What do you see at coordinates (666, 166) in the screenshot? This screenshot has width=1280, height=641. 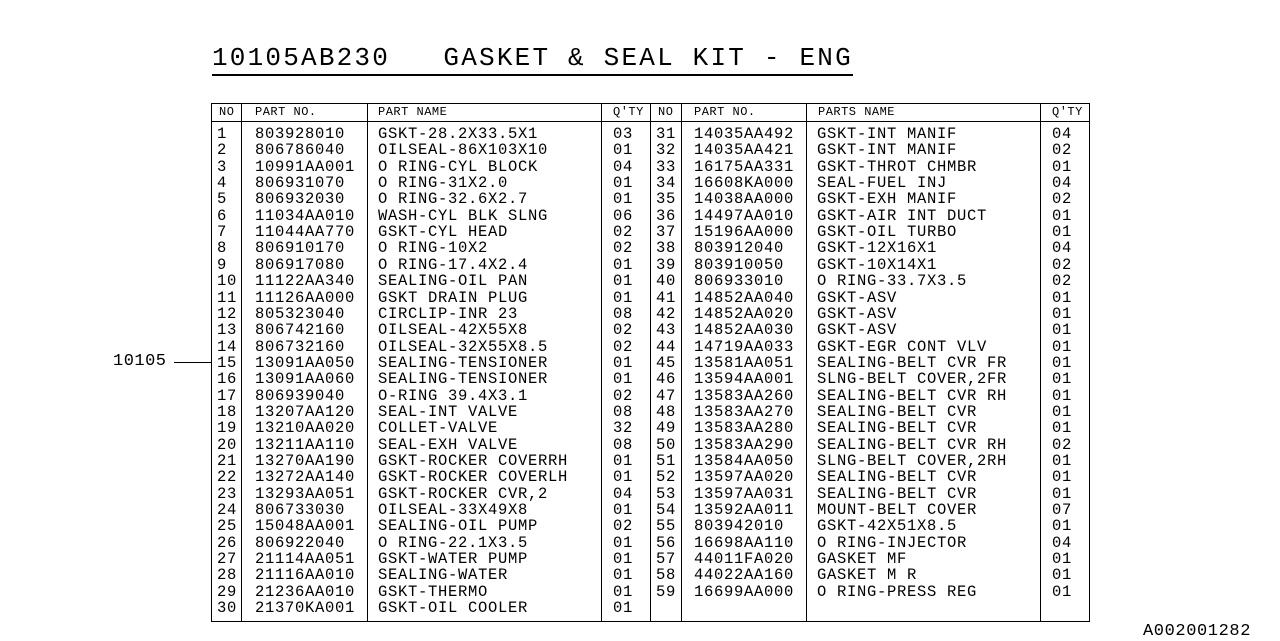 I see `part-no-cell: 33` at bounding box center [666, 166].